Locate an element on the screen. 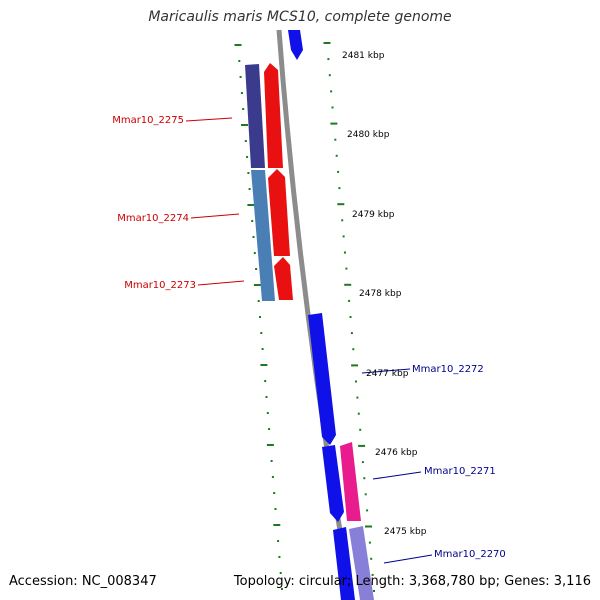  gene-label-mmar10-2271: Mmar10_2271 is located at coordinates (460, 471).